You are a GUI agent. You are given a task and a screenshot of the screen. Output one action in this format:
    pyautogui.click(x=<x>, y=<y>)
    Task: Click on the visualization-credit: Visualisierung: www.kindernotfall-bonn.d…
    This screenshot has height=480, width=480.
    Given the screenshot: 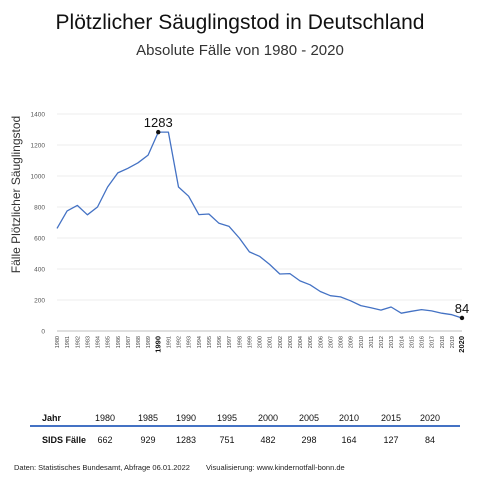 What is the action you would take?
    pyautogui.click(x=275, y=467)
    